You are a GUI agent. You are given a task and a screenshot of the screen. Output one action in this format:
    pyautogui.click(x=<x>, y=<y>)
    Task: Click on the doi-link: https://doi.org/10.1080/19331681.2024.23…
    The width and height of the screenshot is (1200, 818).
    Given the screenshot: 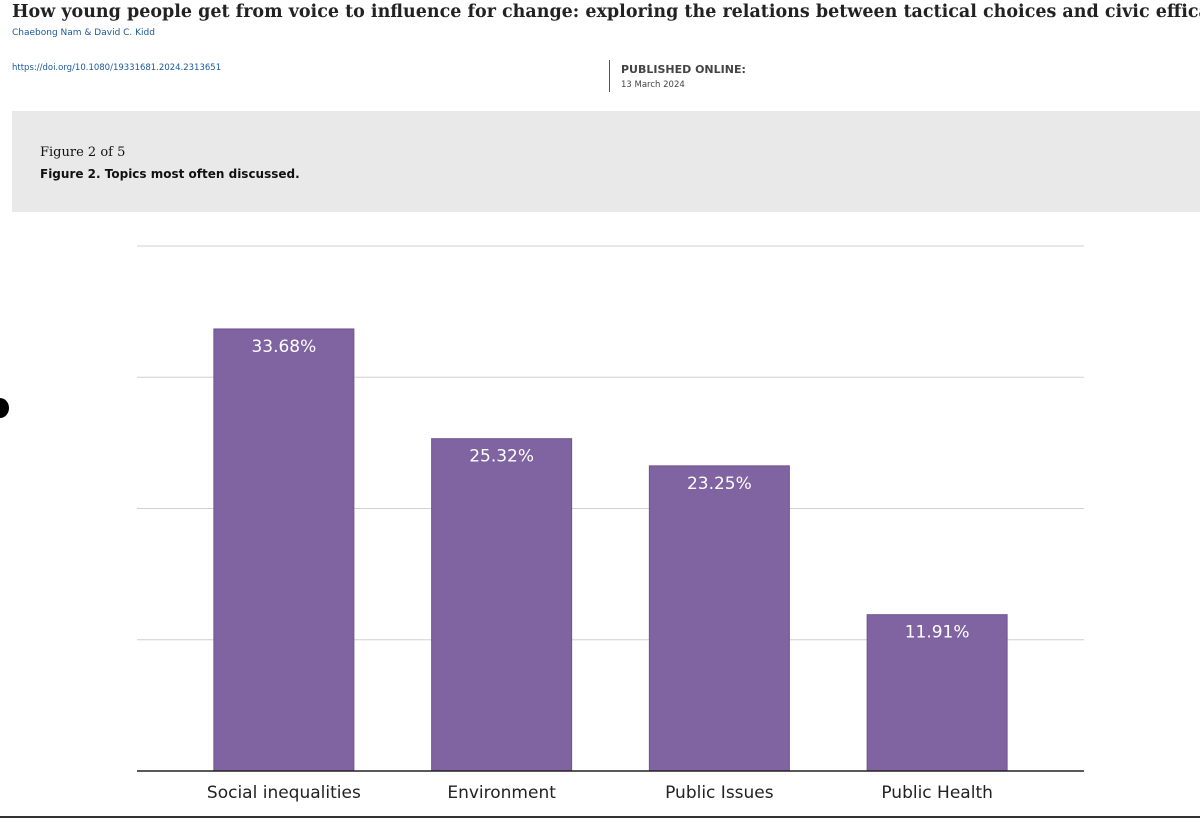 What is the action you would take?
    pyautogui.click(x=117, y=68)
    